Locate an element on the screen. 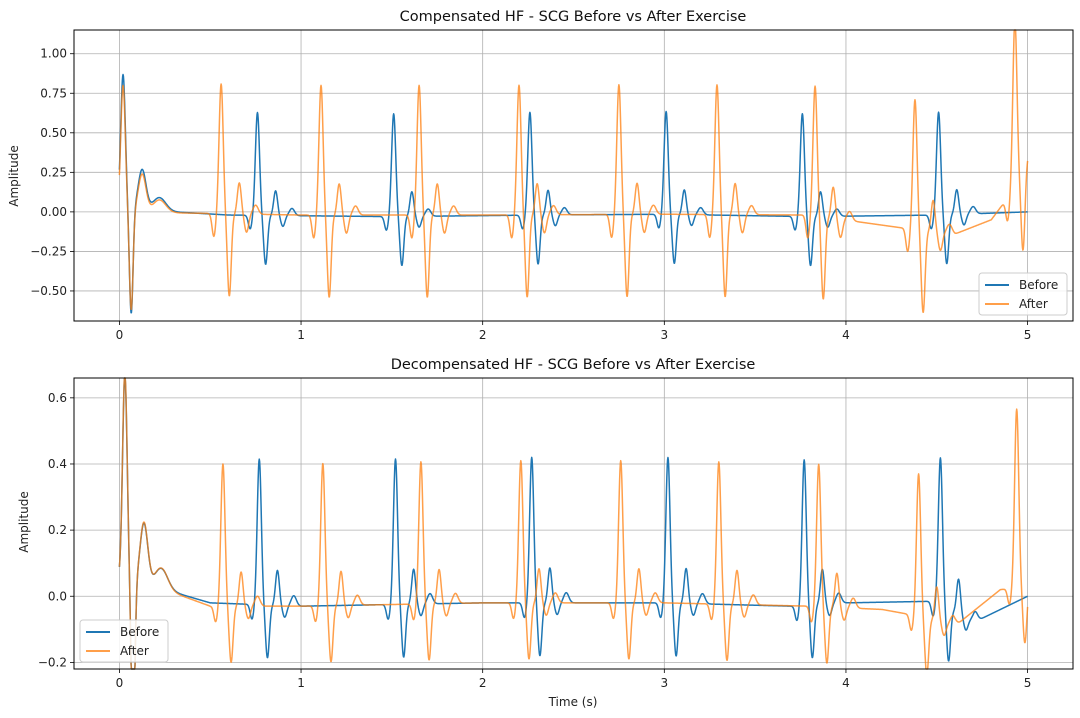  y-tick-label: 0.00 is located at coordinates (53, 212).